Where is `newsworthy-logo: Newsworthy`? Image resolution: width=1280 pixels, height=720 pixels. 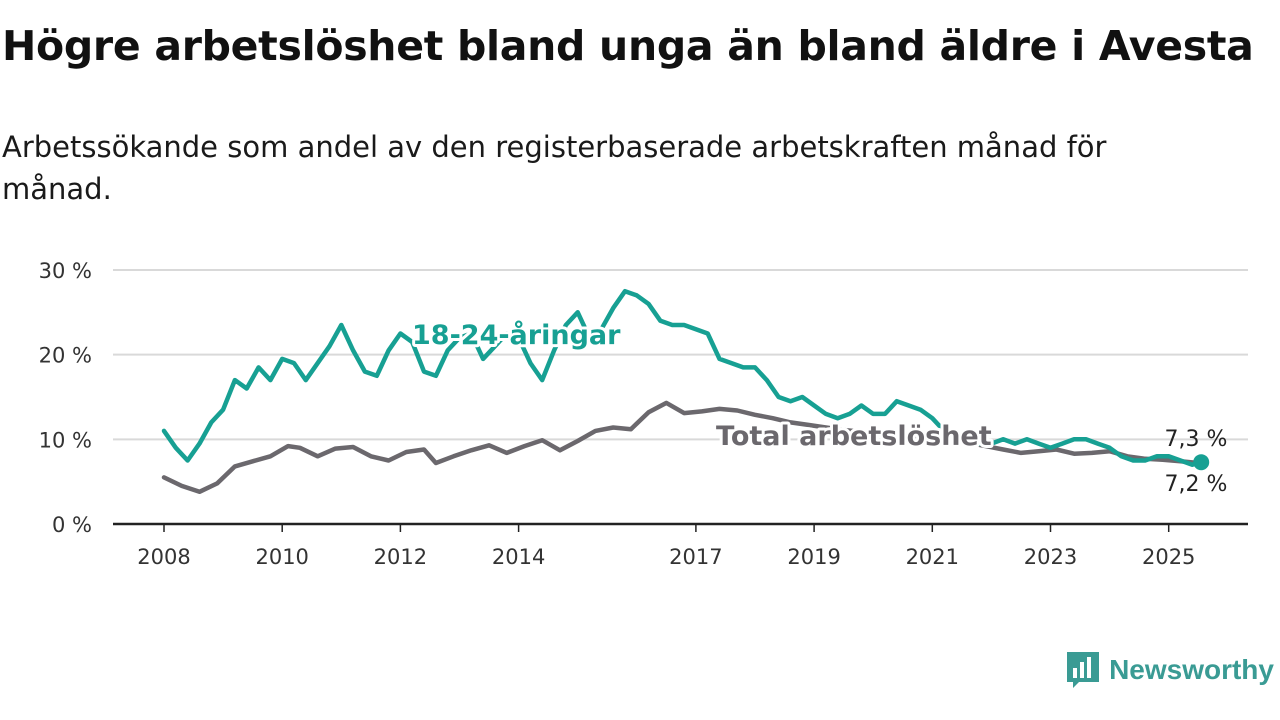
newsworthy-logo: Newsworthy is located at coordinates (1169, 670).